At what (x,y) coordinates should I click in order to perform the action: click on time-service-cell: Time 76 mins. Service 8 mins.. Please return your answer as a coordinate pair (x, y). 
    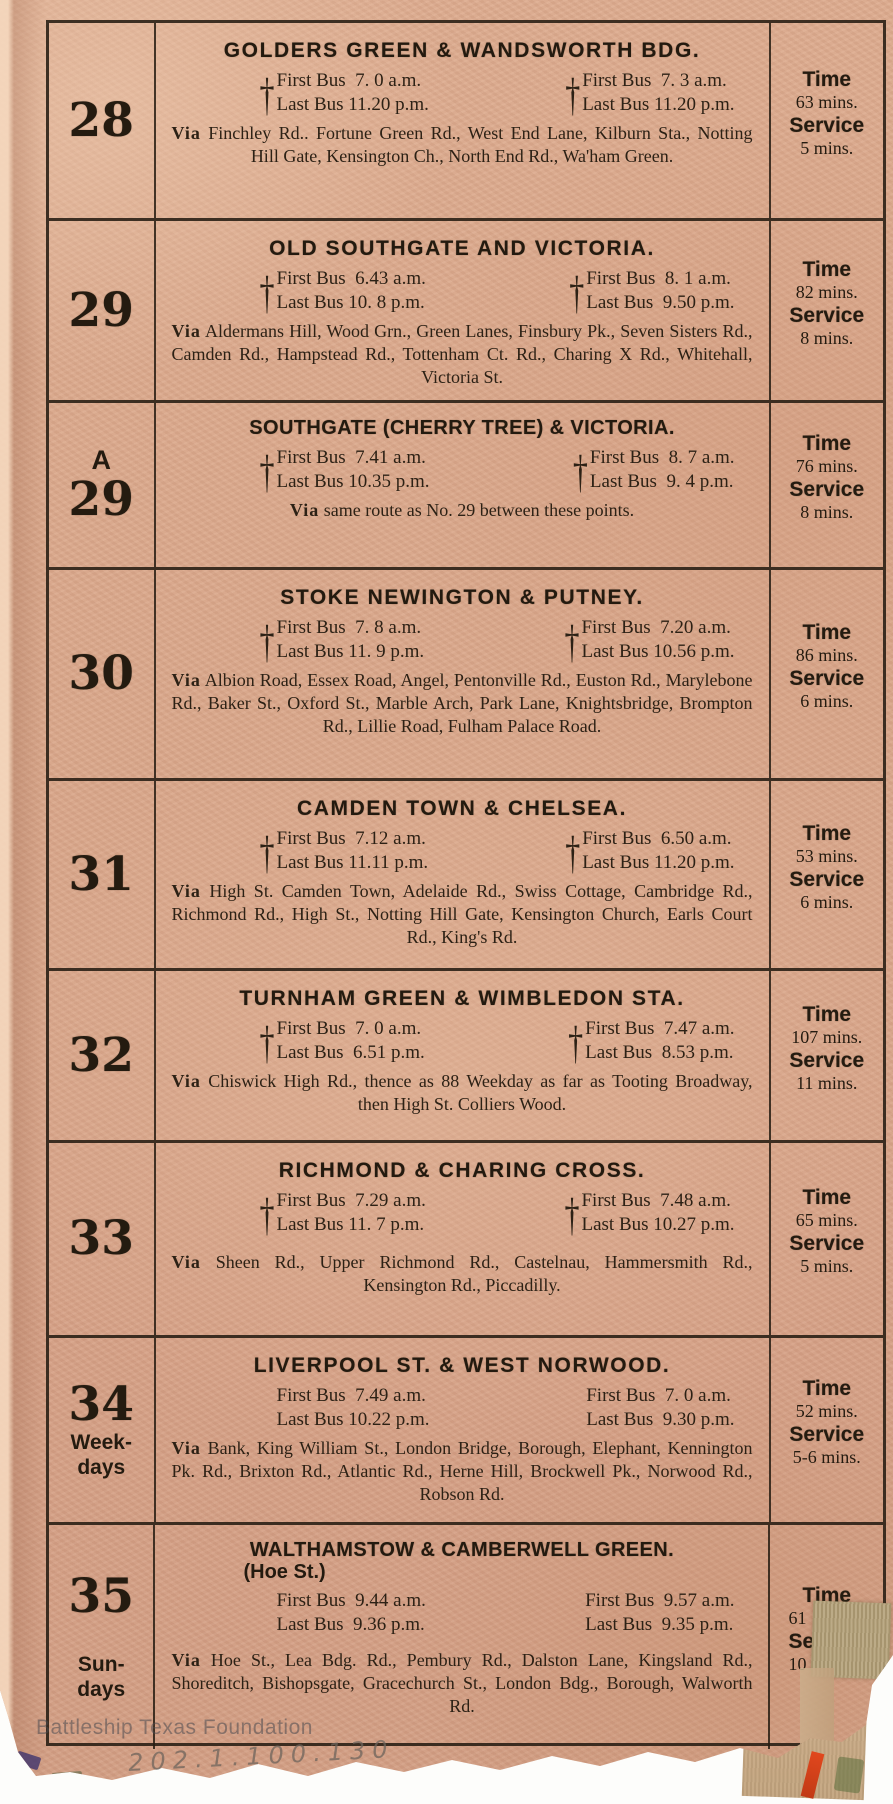
    Looking at the image, I should click on (827, 485).